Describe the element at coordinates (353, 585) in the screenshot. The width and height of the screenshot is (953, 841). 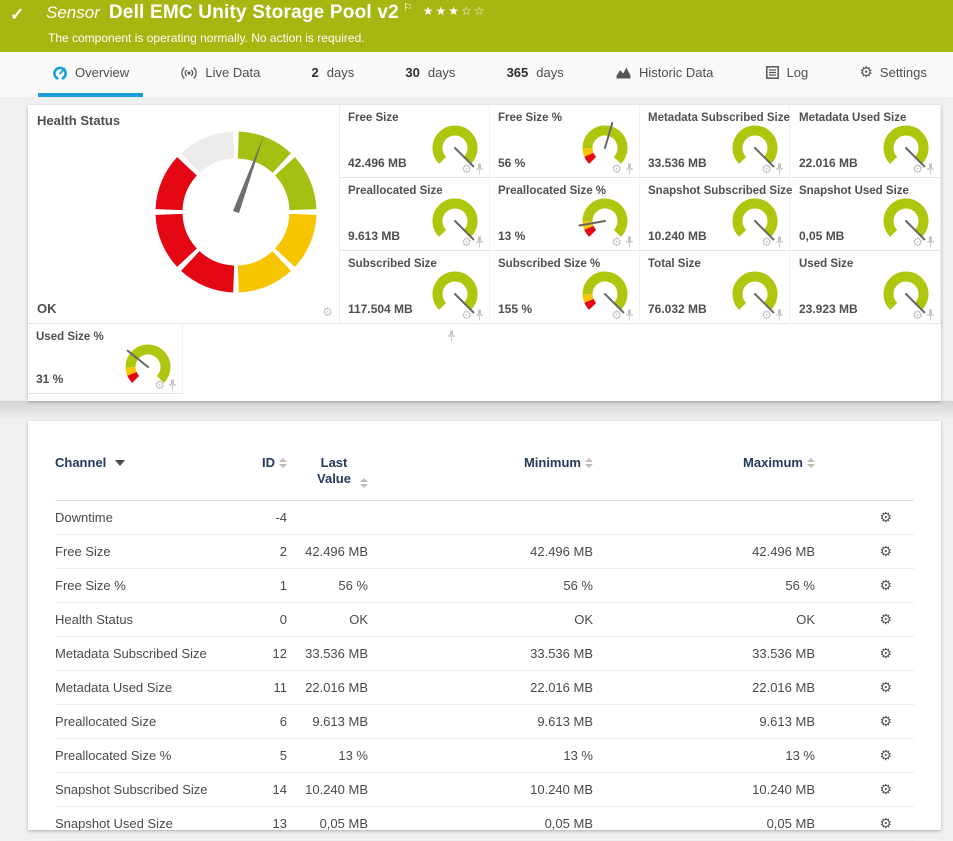
I see `cell-last-value: 56 %` at that location.